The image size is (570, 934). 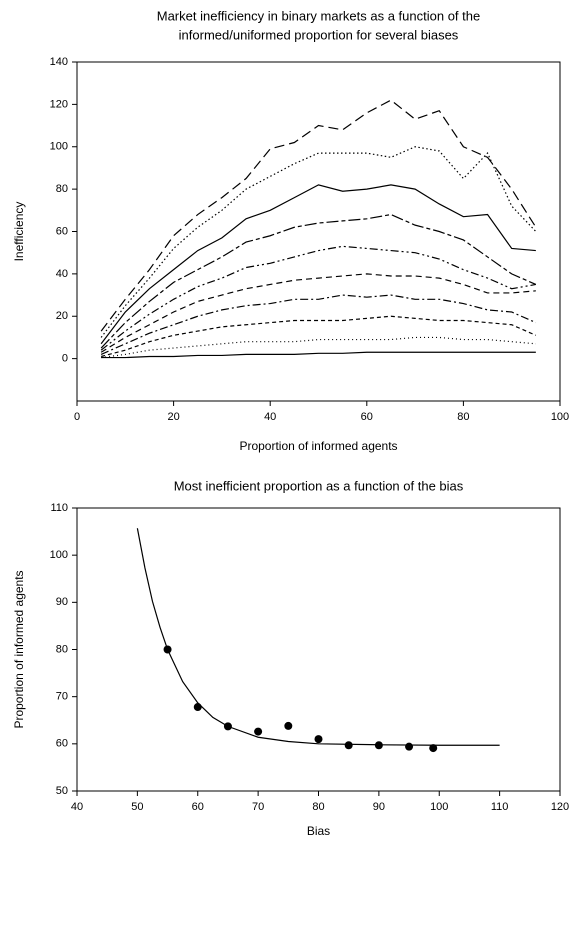 I want to click on x-tick-label: 50, so click(x=137, y=807).